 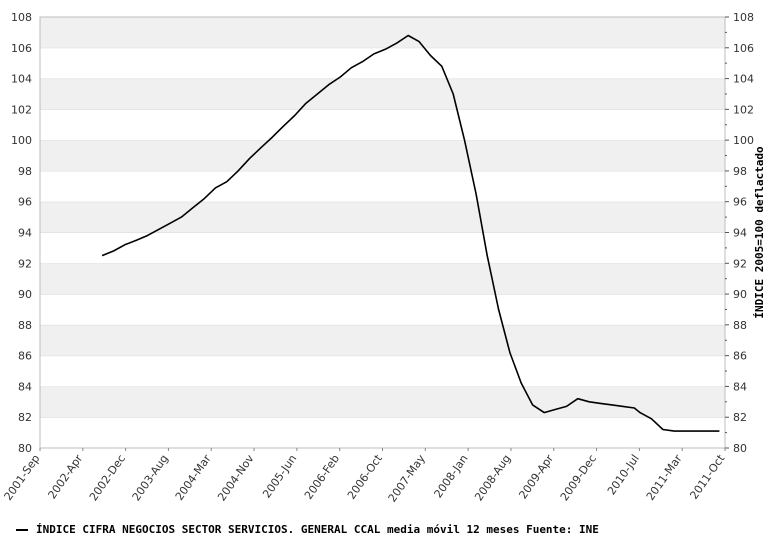 What do you see at coordinates (740, 171) in the screenshot?
I see `y-tick-label-right: 98` at bounding box center [740, 171].